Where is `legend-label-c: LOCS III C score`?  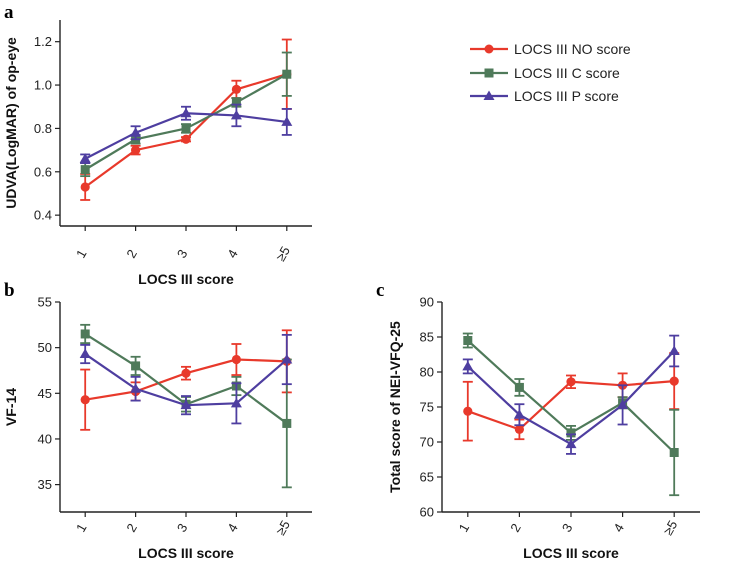 legend-label-c: LOCS III C score is located at coordinates (567, 73).